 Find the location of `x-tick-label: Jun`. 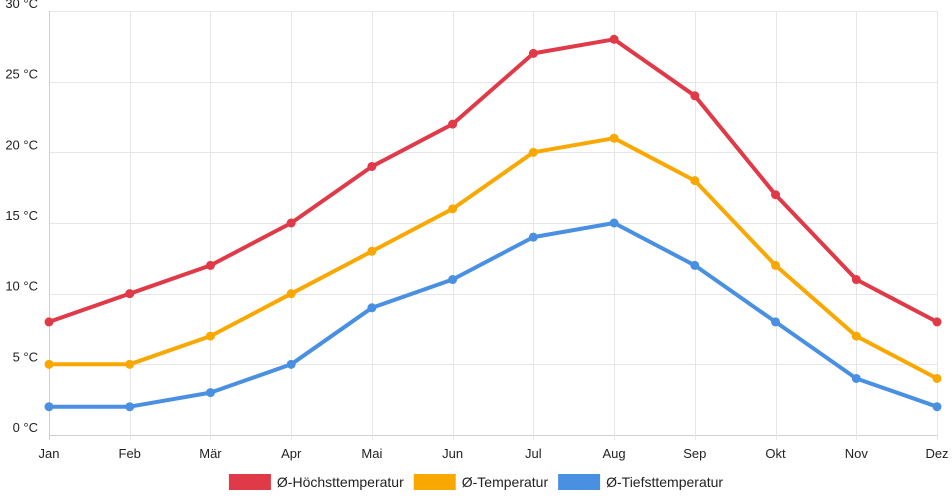

x-tick-label: Jun is located at coordinates (452, 453).